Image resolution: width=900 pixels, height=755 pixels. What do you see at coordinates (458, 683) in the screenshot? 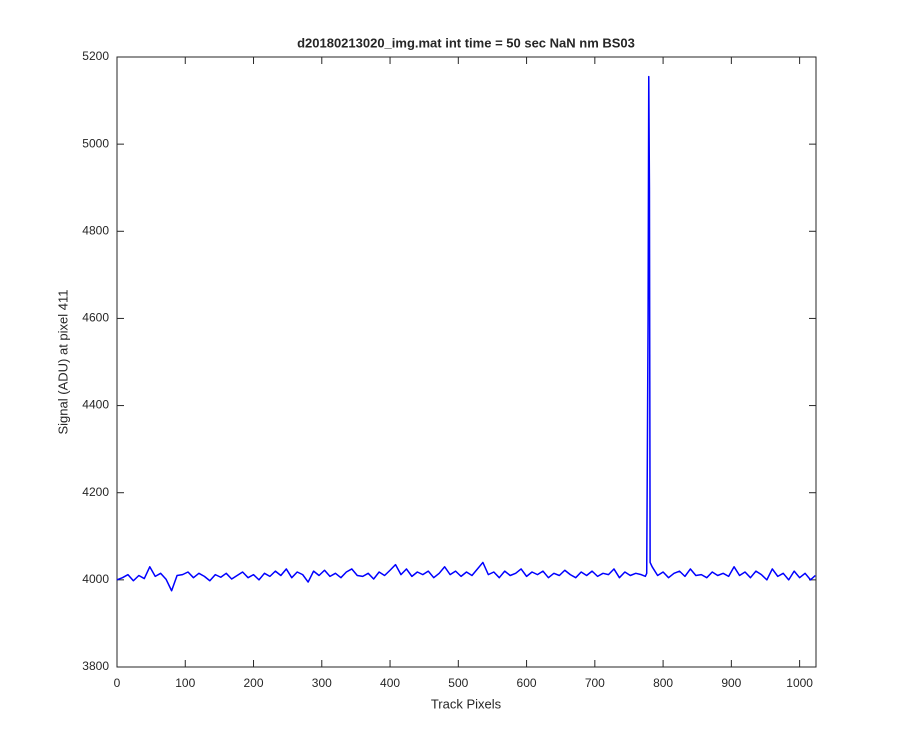
I see `x-tick-label: 500` at bounding box center [458, 683].